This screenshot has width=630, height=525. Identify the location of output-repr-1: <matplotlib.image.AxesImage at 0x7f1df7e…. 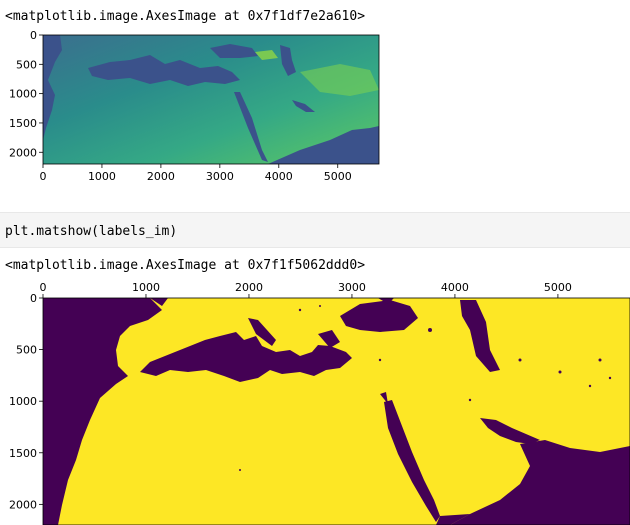
(185, 16).